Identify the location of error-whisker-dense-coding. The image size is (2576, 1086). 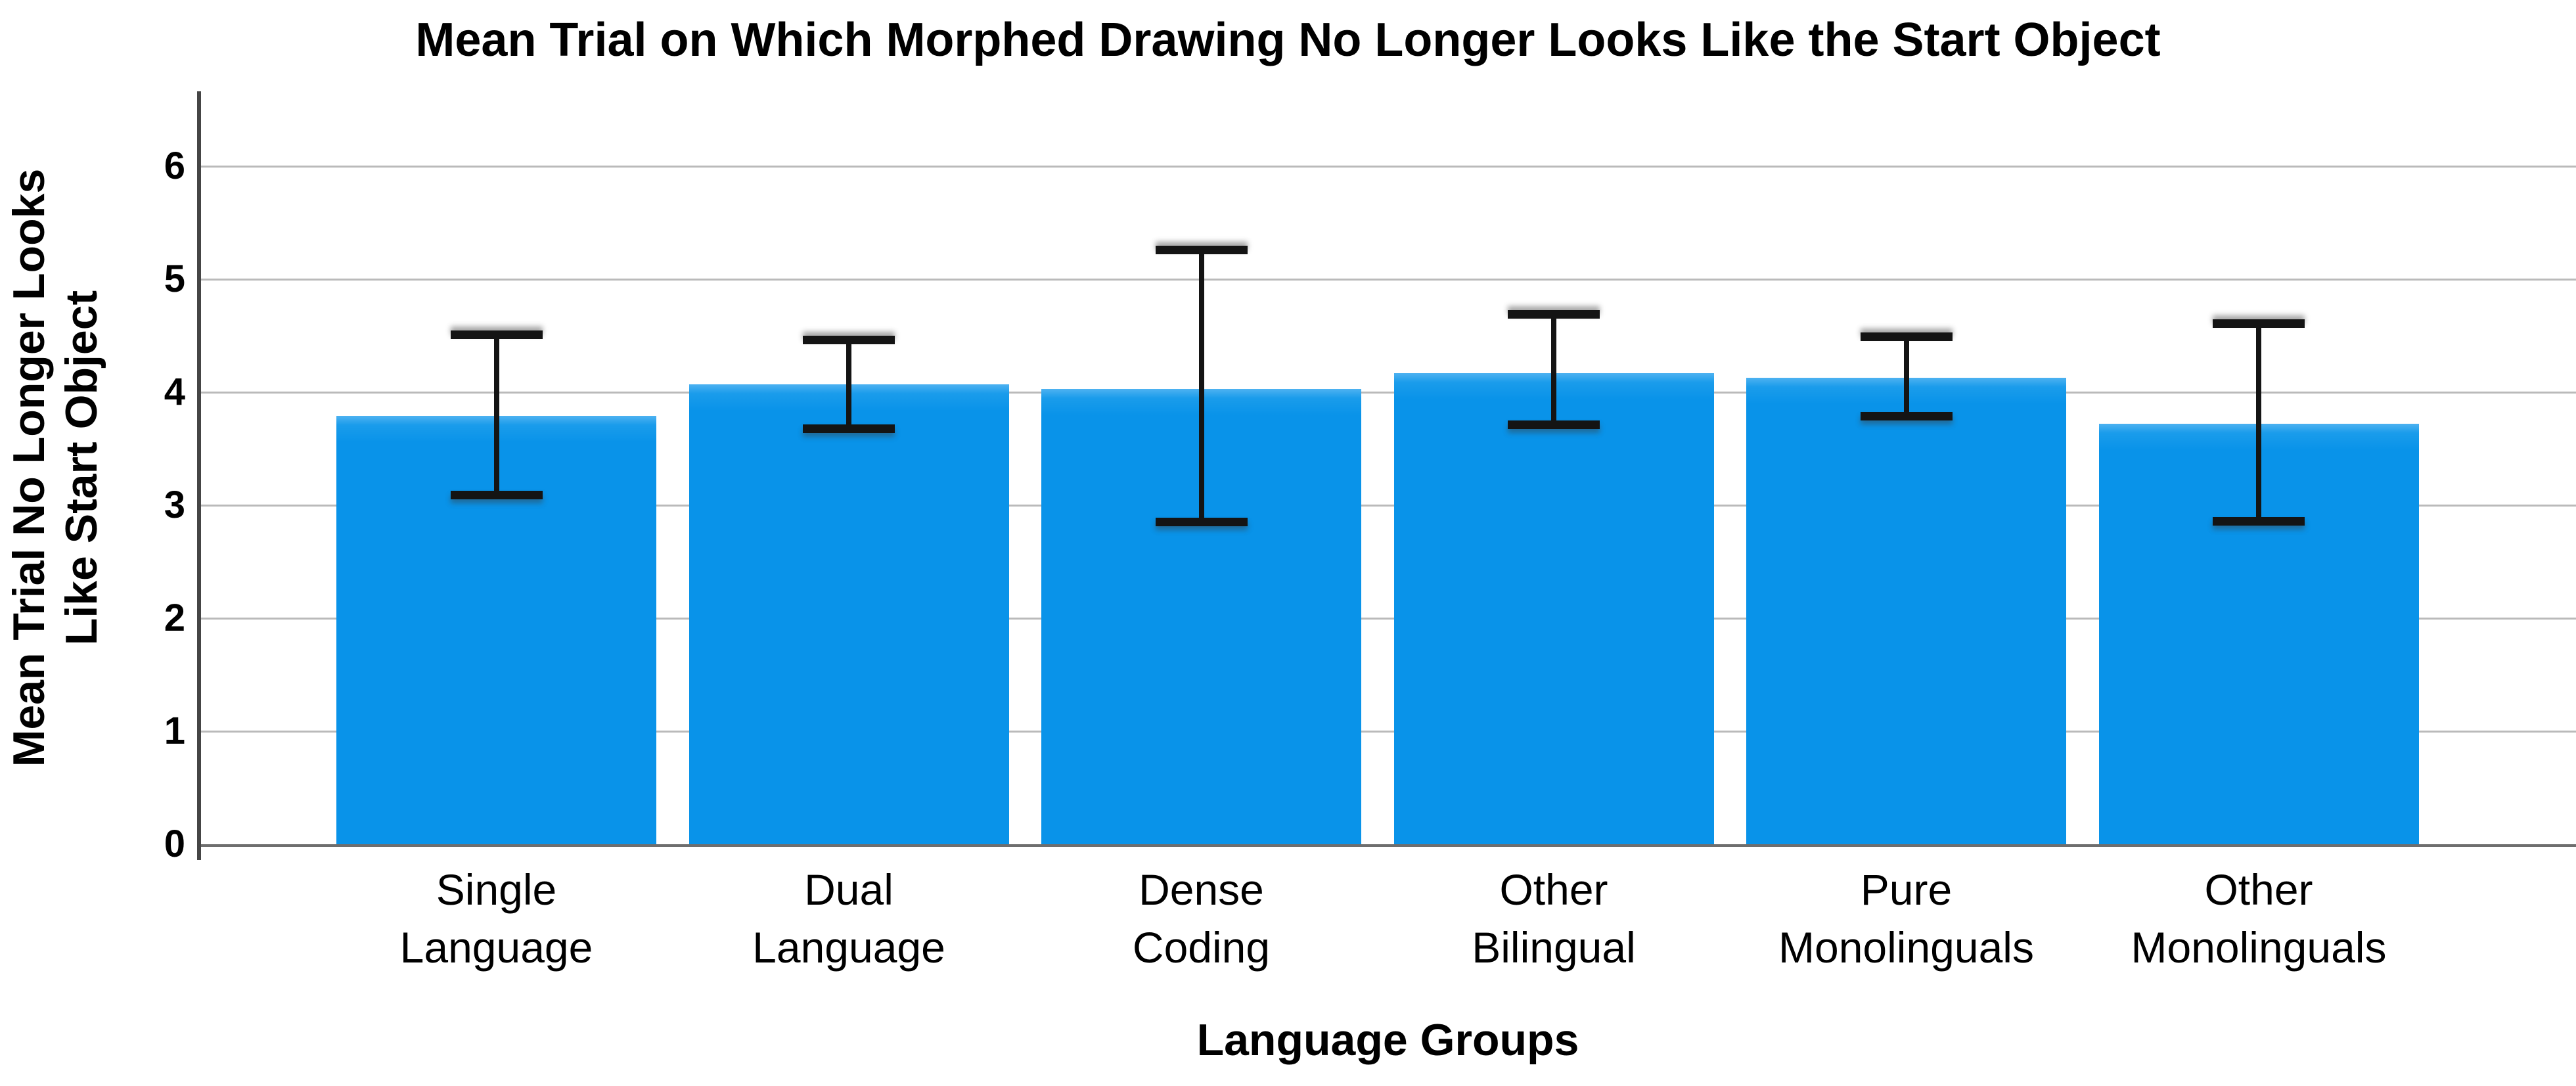
(1201, 386).